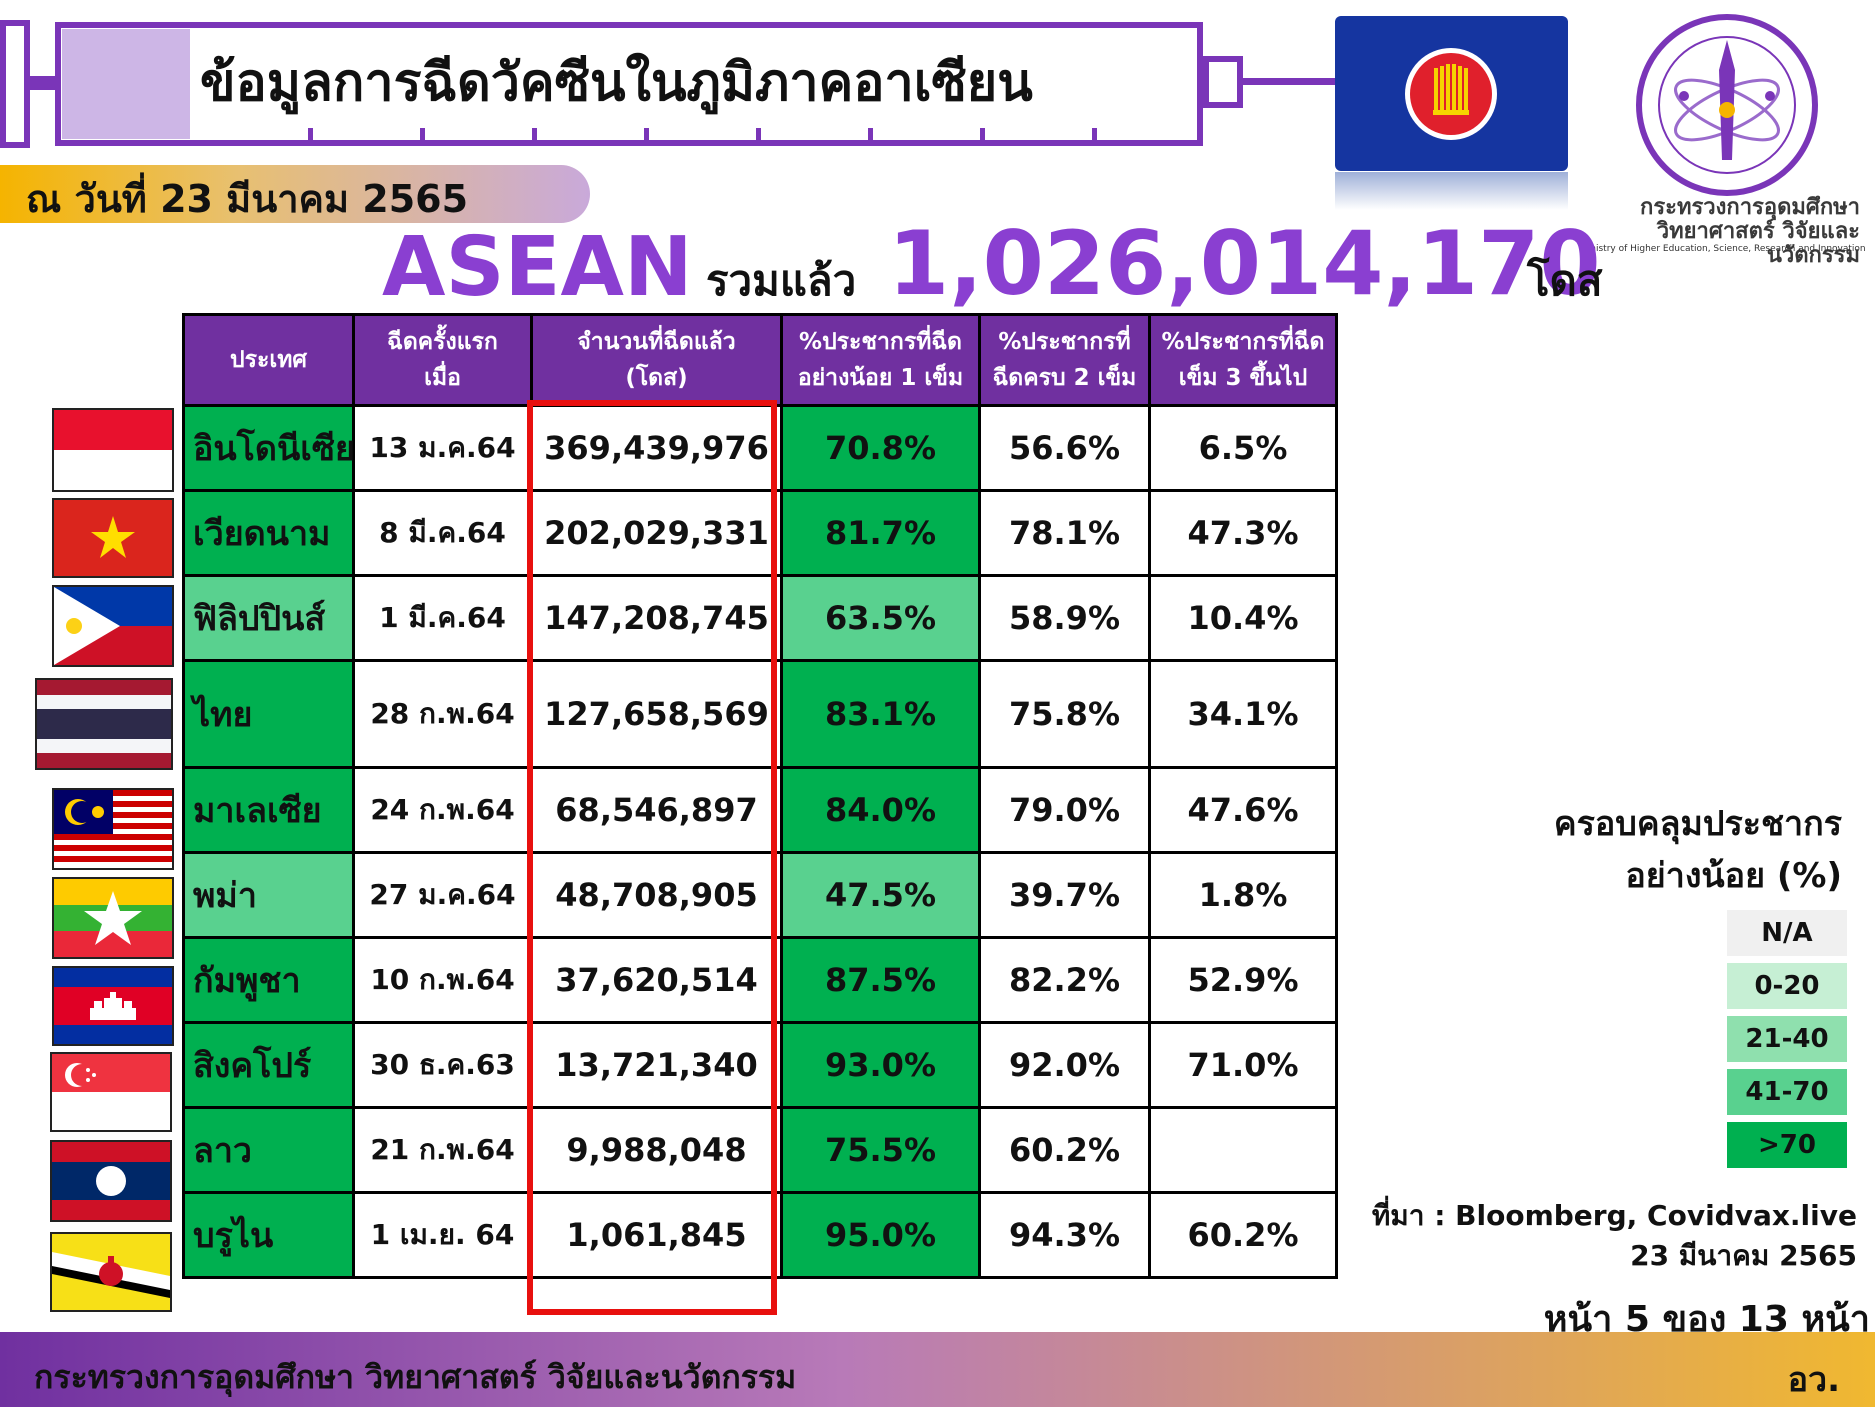 The height and width of the screenshot is (1407, 1875). What do you see at coordinates (247, 199) in the screenshot?
I see `report-date: ณ วันที่ 23 มีนาคม 2565` at bounding box center [247, 199].